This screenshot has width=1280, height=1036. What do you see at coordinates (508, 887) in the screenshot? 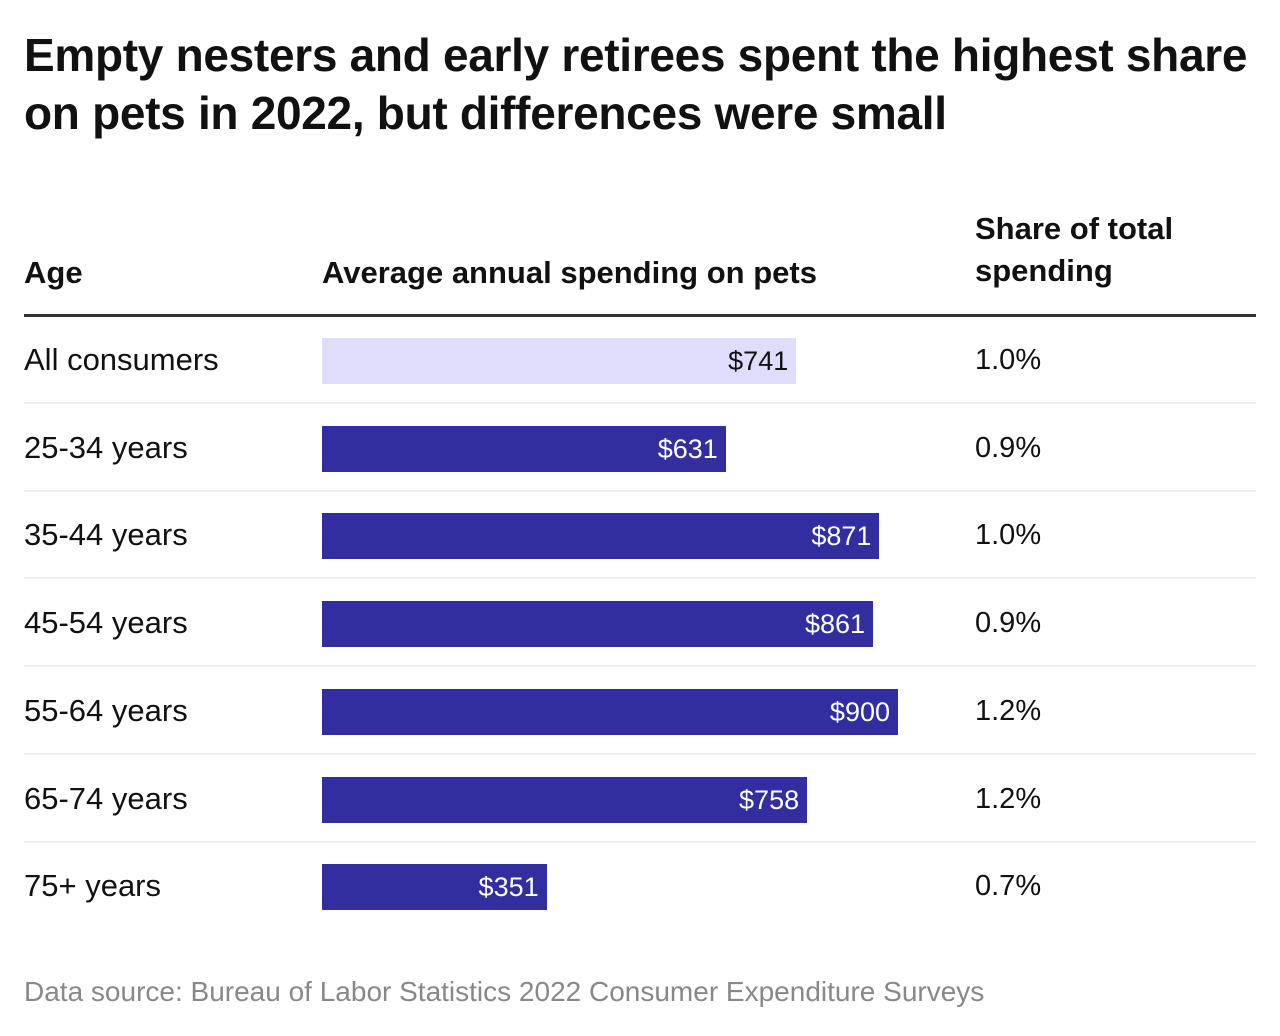
I see `spending-value-label: $351` at bounding box center [508, 887].